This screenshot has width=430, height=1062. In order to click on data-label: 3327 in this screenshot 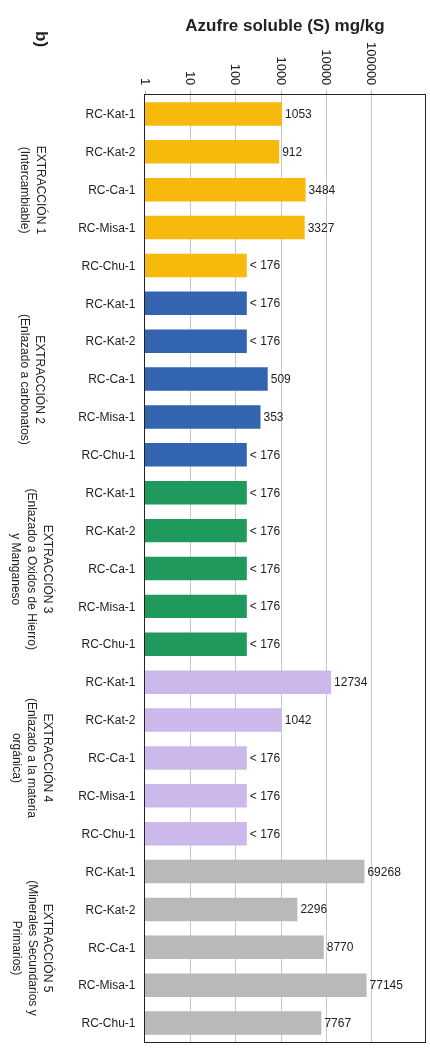, I will do `click(321, 227)`.